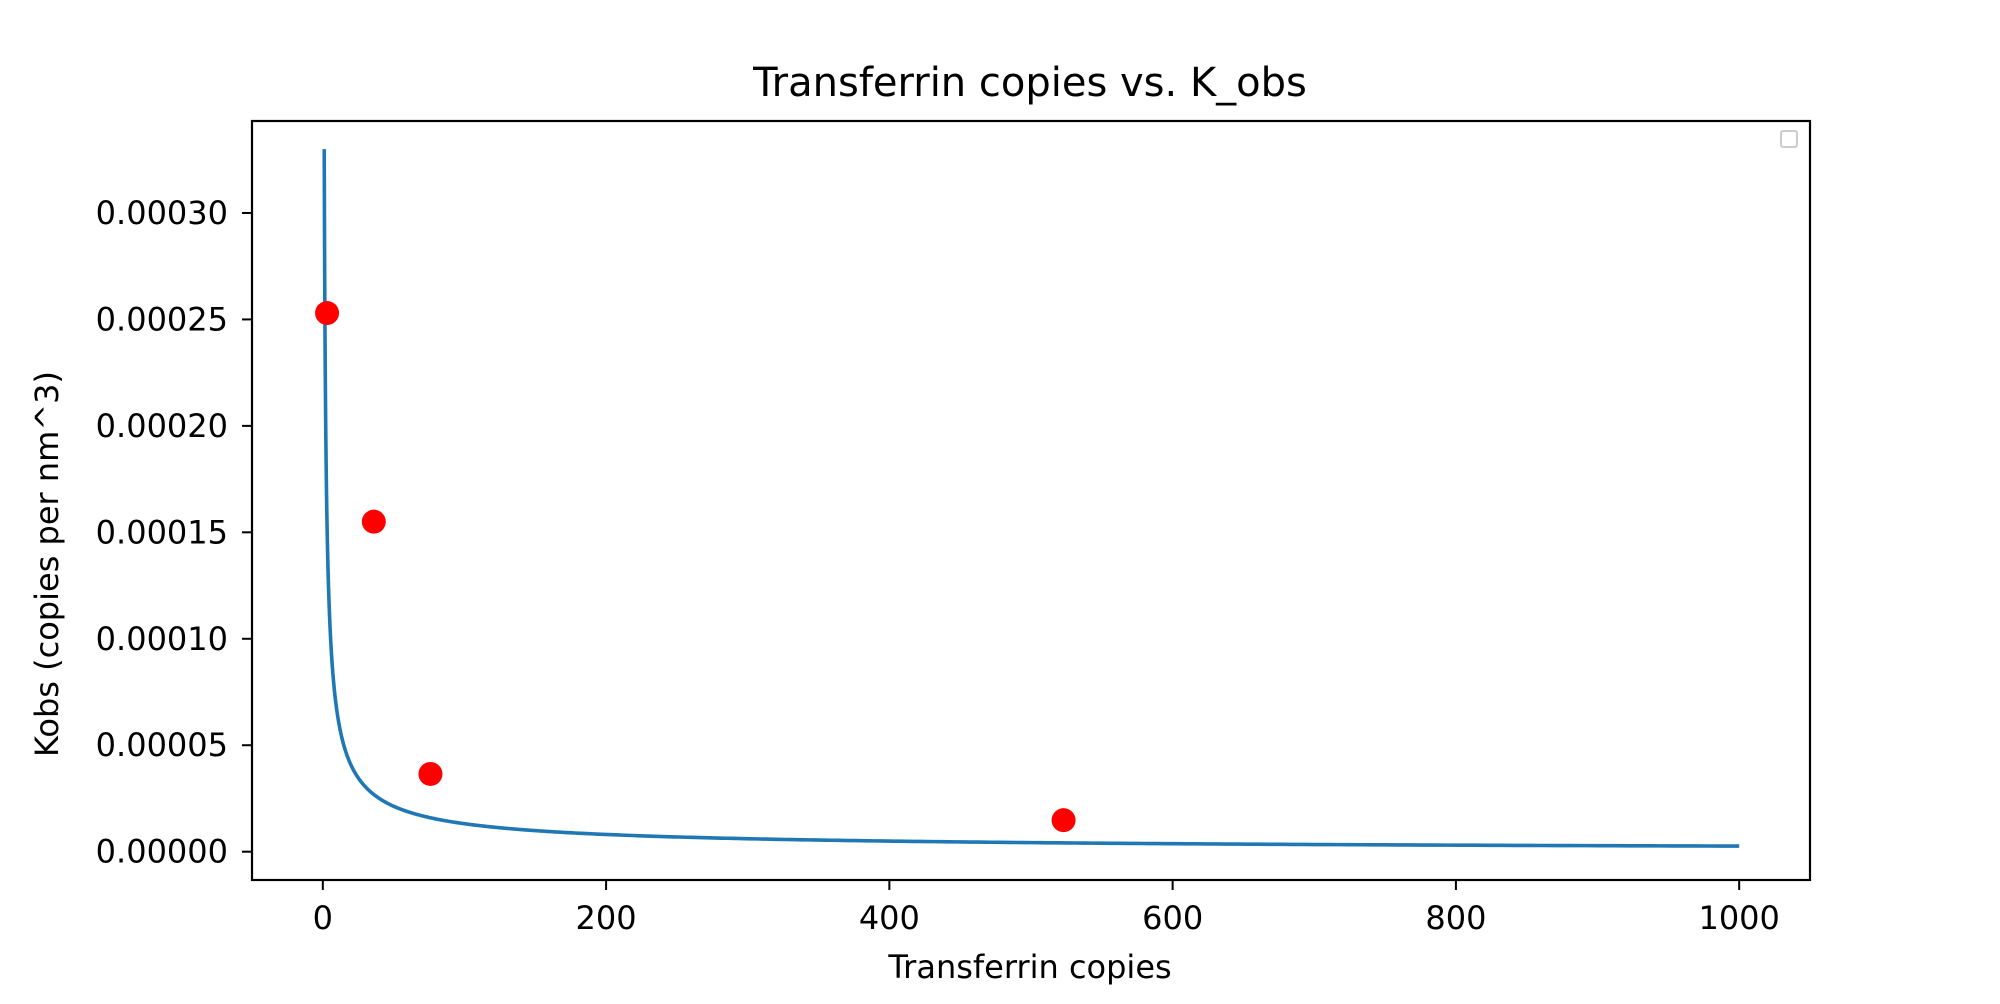 The height and width of the screenshot is (1004, 2000). Describe the element at coordinates (1789, 139) in the screenshot. I see `legend-box` at that location.